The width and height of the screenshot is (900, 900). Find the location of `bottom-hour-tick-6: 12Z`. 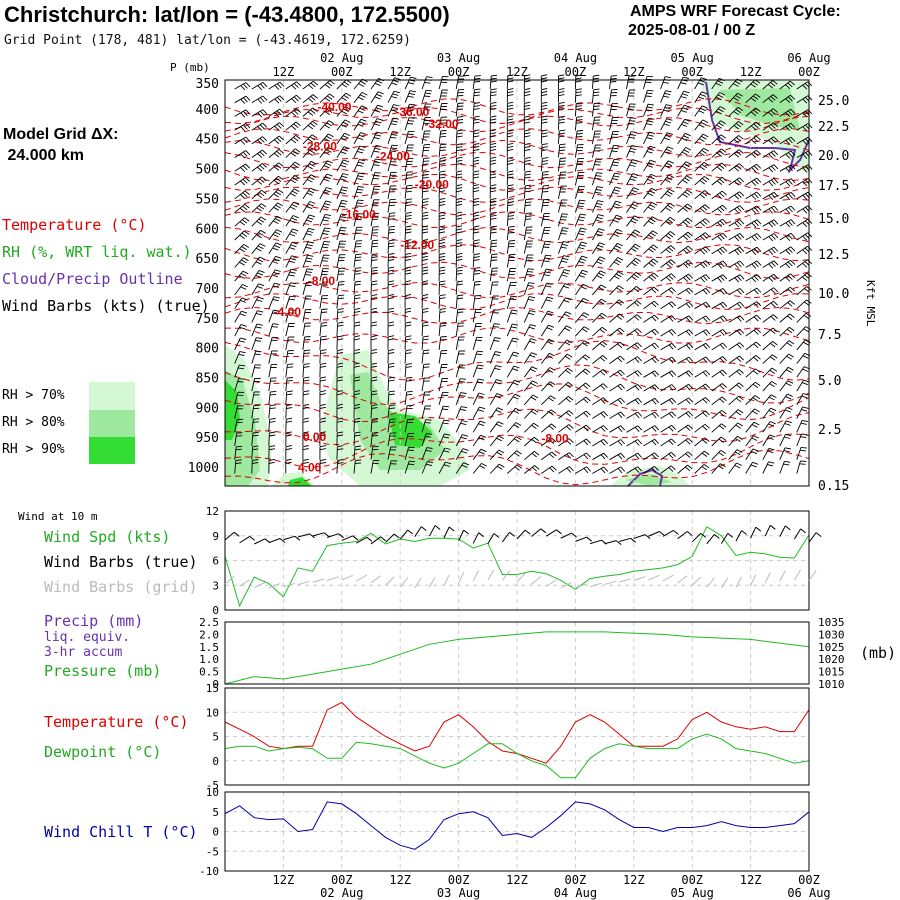

bottom-hour-tick-6: 12Z is located at coordinates (634, 880).